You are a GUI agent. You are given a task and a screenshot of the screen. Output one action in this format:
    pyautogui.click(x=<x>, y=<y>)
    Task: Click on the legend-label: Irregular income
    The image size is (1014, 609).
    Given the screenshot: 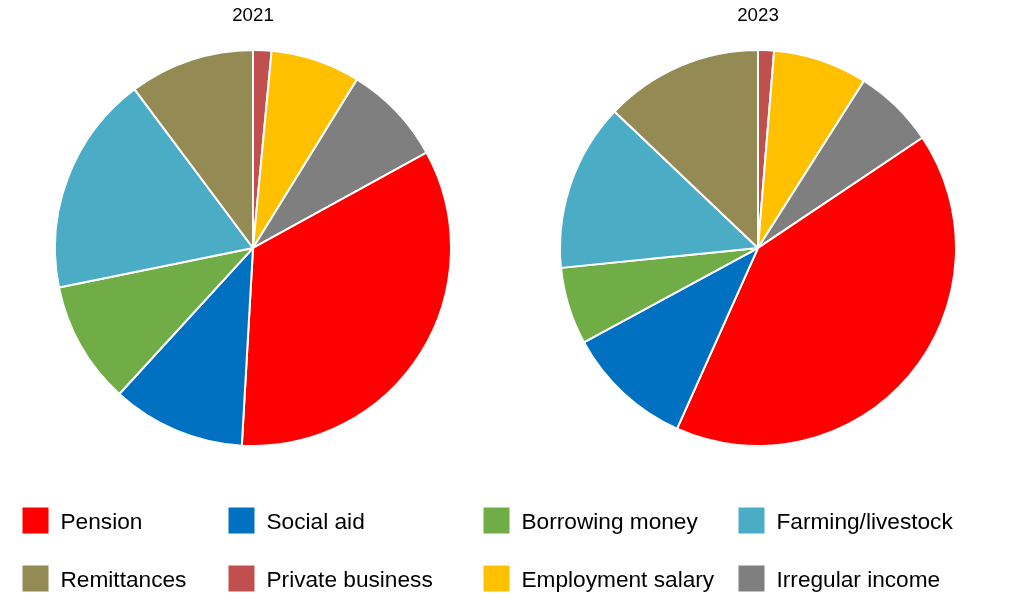 What is the action you would take?
    pyautogui.click(x=858, y=578)
    